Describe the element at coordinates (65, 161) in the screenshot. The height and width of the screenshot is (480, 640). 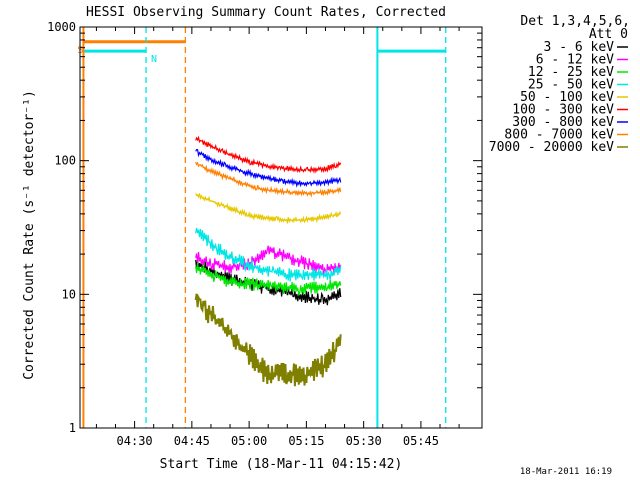
I see `y-tick-label: 100` at that location.